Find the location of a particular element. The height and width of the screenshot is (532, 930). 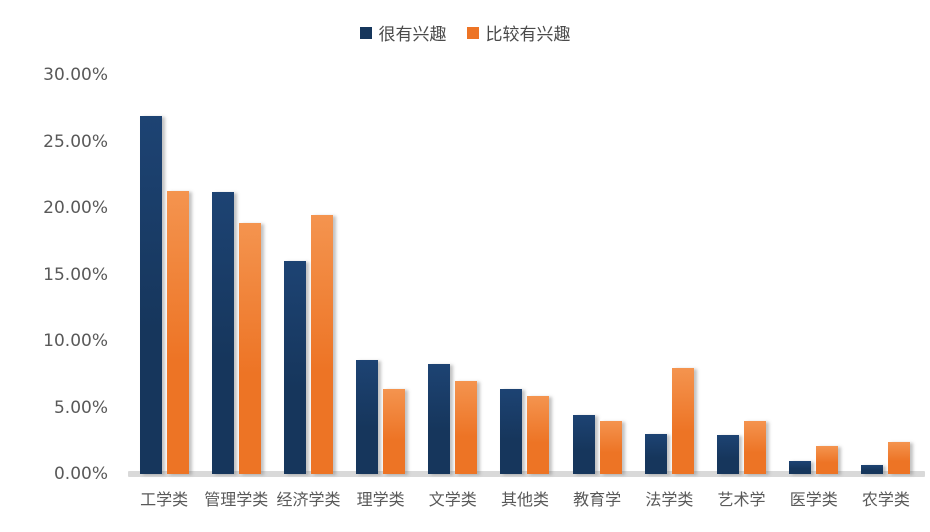

x-category-label-5: 其他类 is located at coordinates (525, 499).